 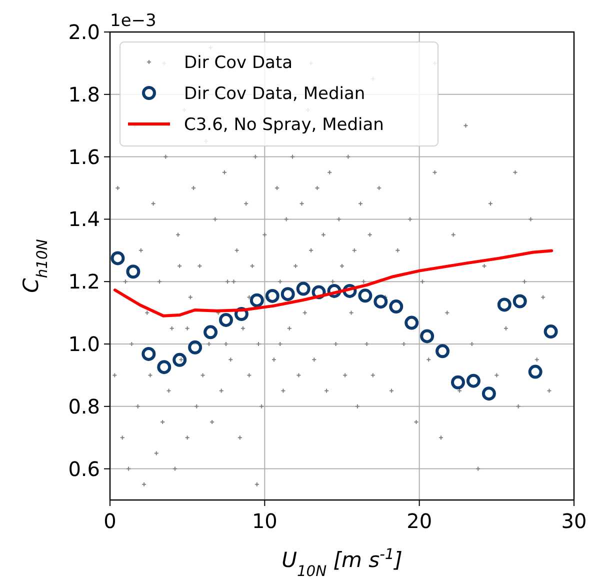 What do you see at coordinates (275, 94) in the screenshot?
I see `legend-label: Dir Cov Data, Median` at bounding box center [275, 94].